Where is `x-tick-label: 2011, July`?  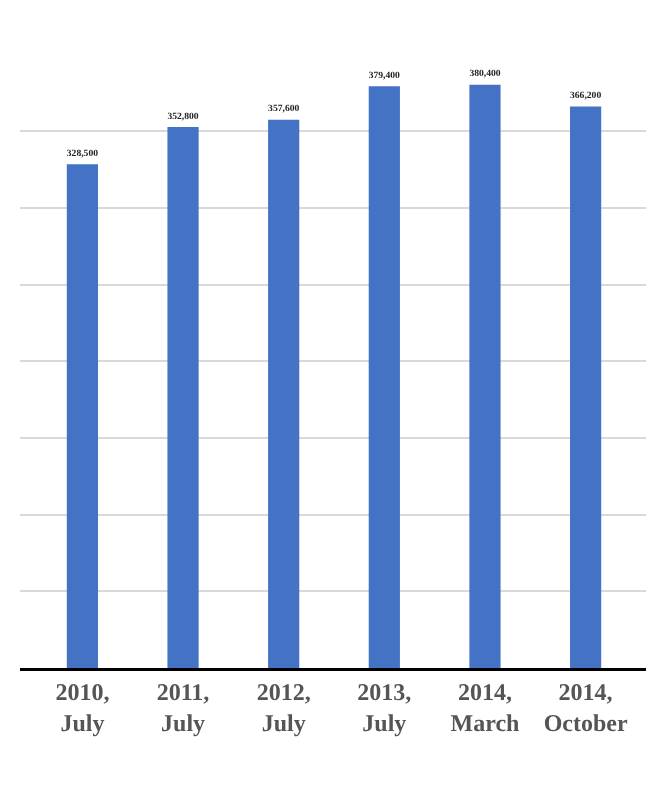 x-tick-label: 2011, July is located at coordinates (183, 707).